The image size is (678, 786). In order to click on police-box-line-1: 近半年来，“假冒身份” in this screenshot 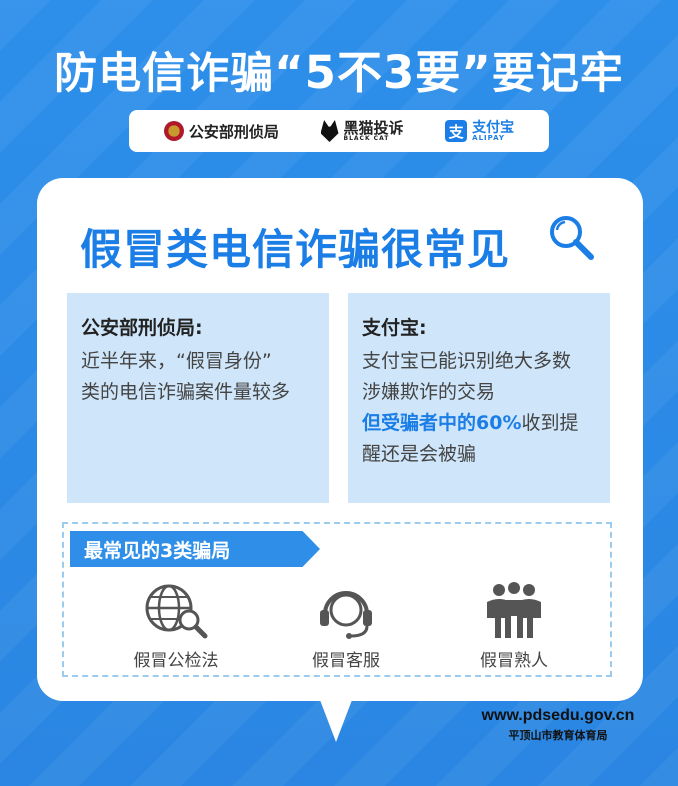, I will do `click(176, 361)`.